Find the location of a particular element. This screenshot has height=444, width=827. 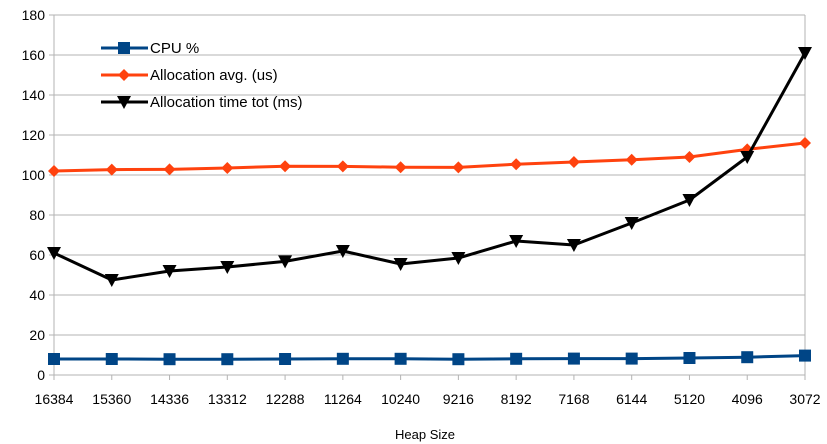

legend-item: Allocation time tot (ms) is located at coordinates (202, 102).